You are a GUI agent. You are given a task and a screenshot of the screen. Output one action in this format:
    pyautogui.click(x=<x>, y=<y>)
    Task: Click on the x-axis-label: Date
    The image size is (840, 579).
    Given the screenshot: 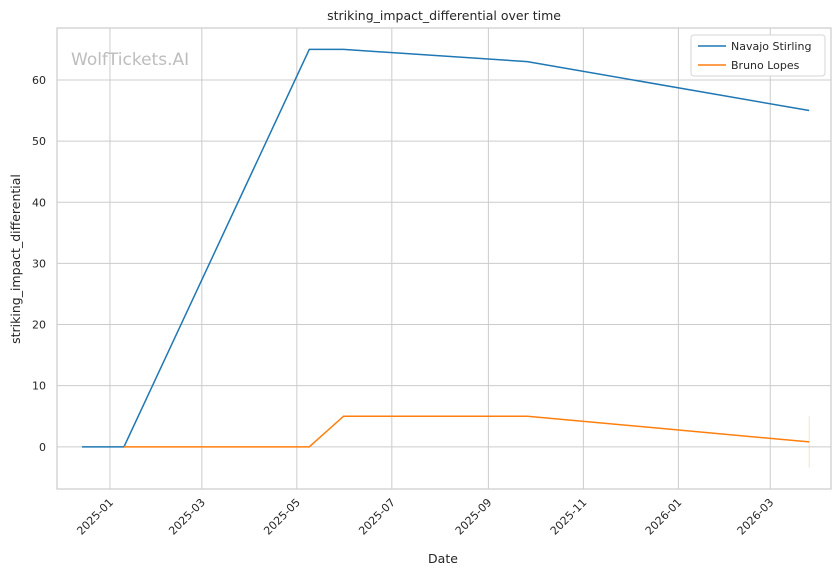 What is the action you would take?
    pyautogui.click(x=443, y=558)
    